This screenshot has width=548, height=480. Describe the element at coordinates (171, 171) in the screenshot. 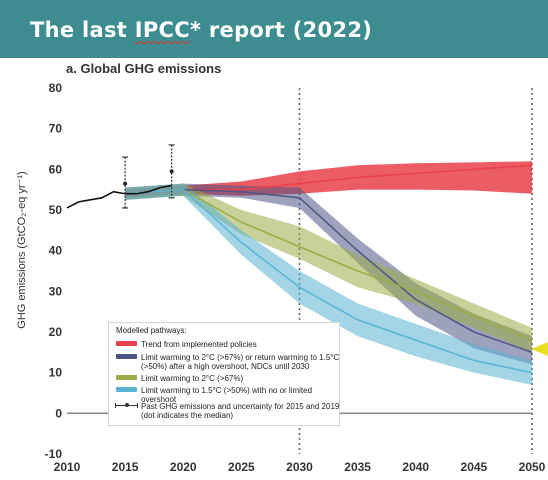

I see `uncertainty-median-2019` at that location.